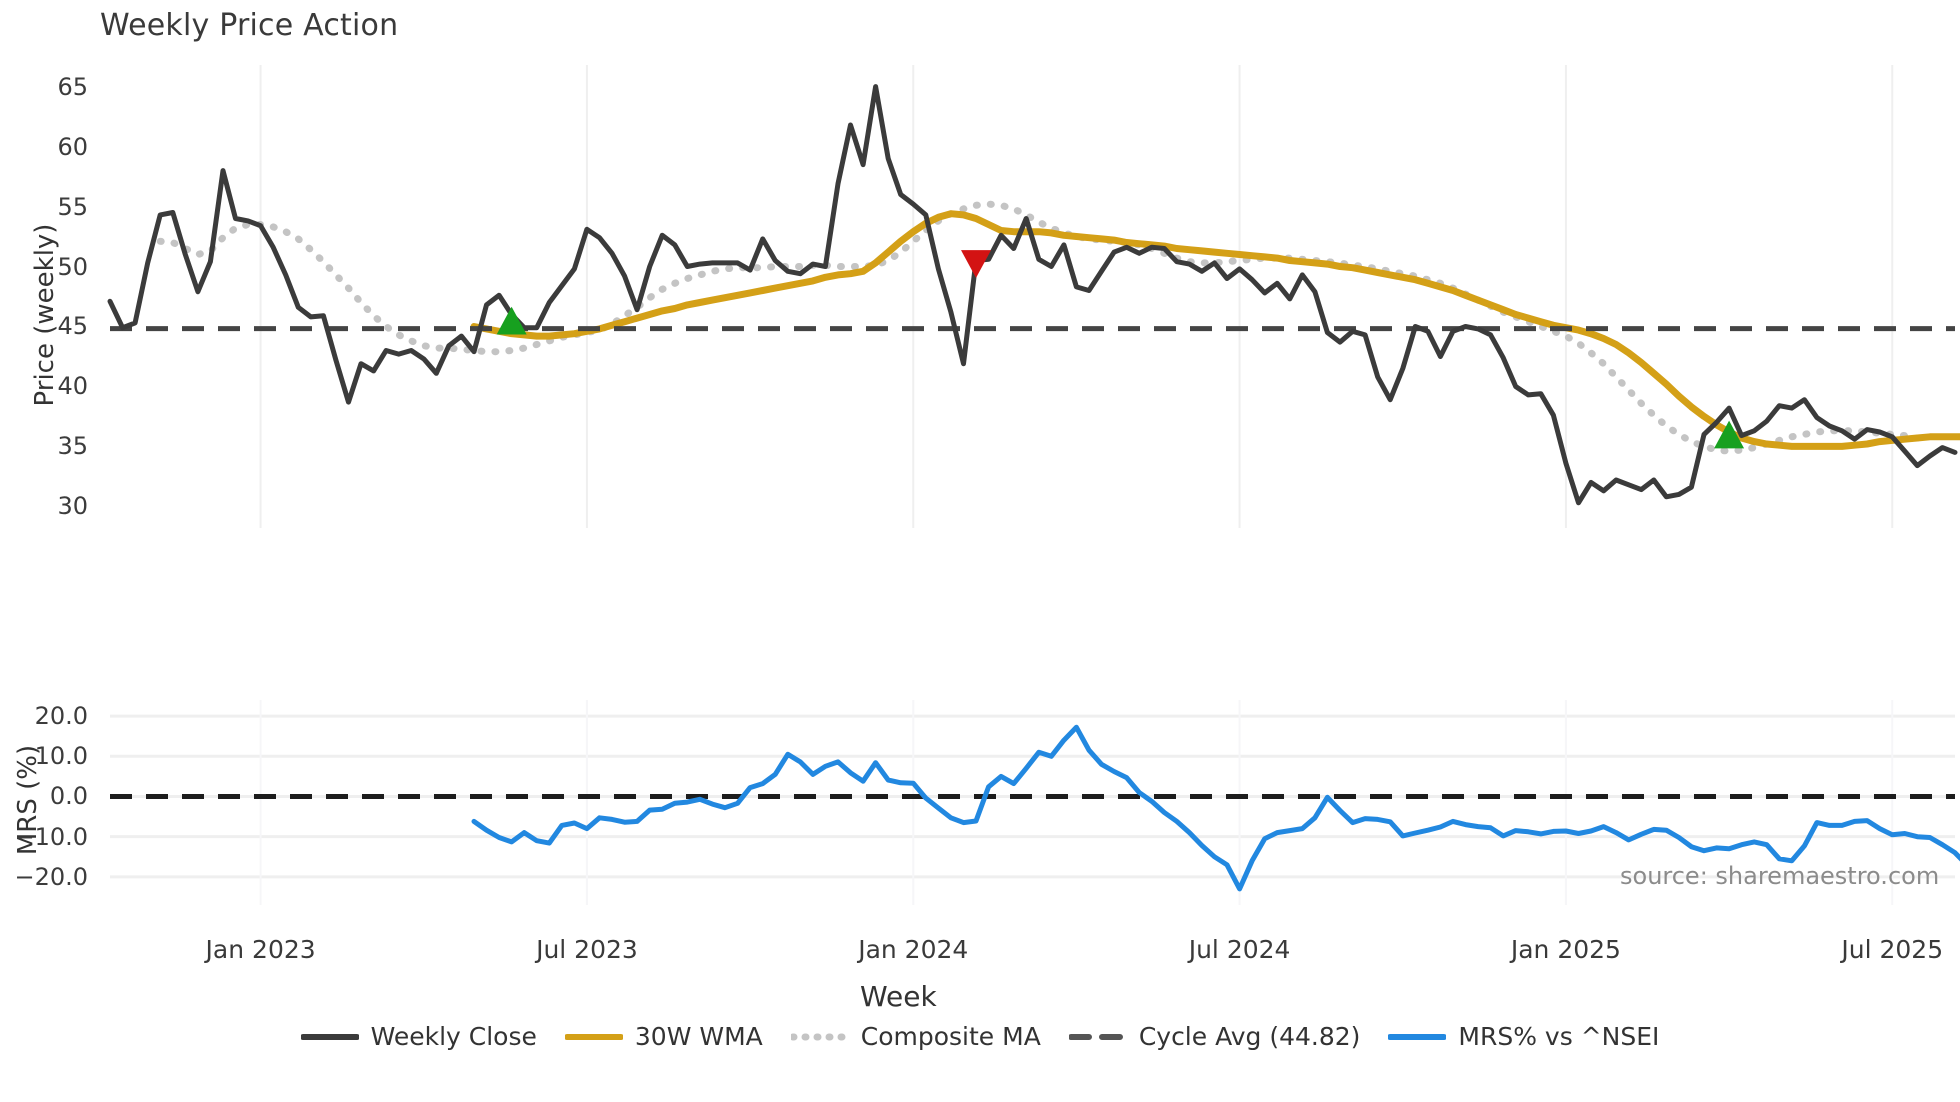 Image resolution: width=1960 pixels, height=1102 pixels. What do you see at coordinates (72, 146) in the screenshot?
I see `price-y-tick-label: 60` at bounding box center [72, 146].